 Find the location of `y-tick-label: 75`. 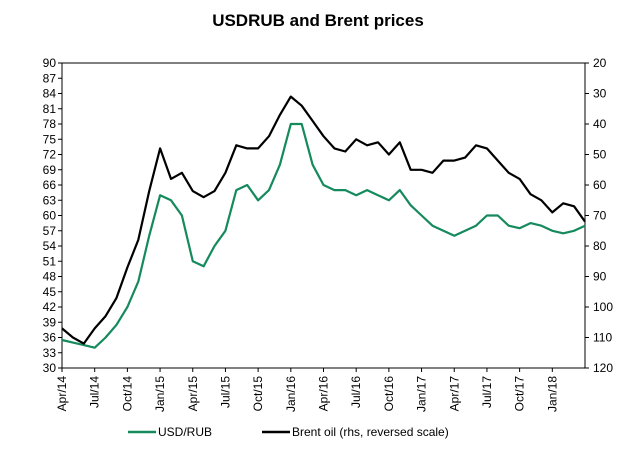

y-tick-label: 75 is located at coordinates (50, 139).